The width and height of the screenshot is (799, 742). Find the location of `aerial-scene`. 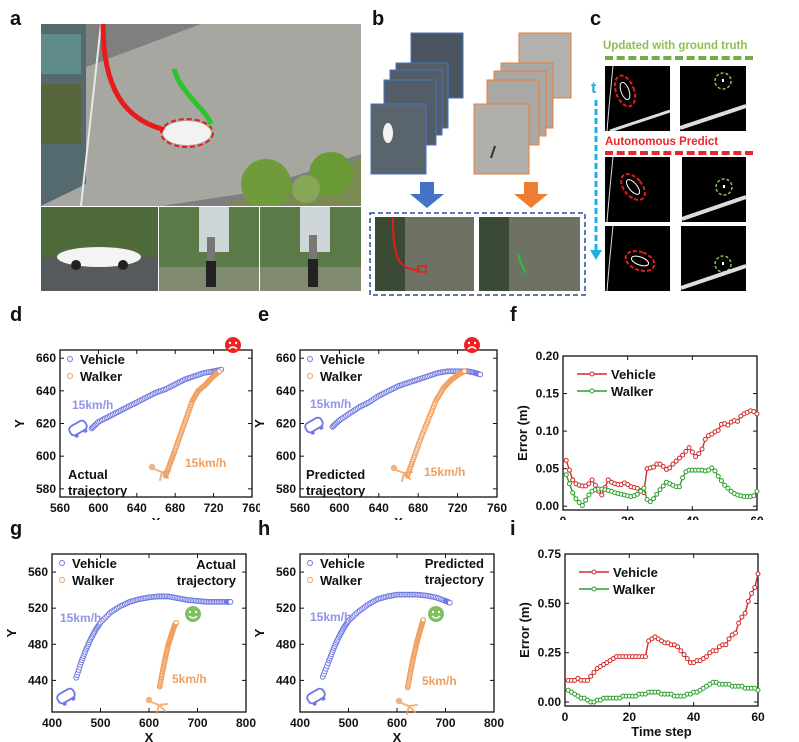

aerial-scene is located at coordinates (201, 115).